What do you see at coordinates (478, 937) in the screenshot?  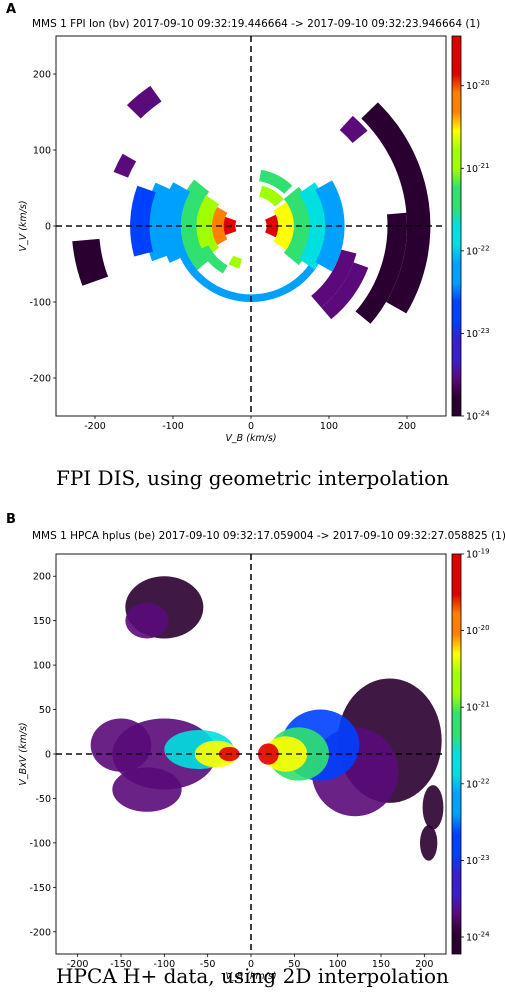 I see `panel-b-colorbar-tick-label: 10-24` at bounding box center [478, 937].